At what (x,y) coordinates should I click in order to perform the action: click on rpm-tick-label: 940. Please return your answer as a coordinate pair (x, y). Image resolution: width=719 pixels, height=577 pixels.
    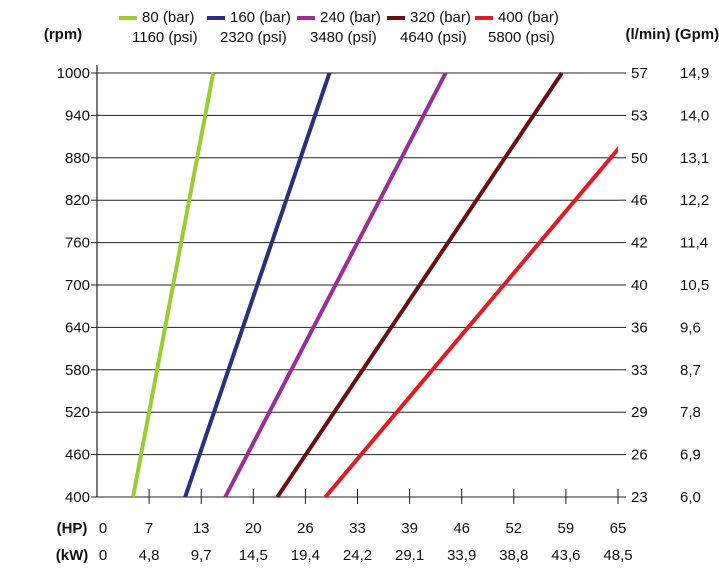
    Looking at the image, I should click on (77, 115).